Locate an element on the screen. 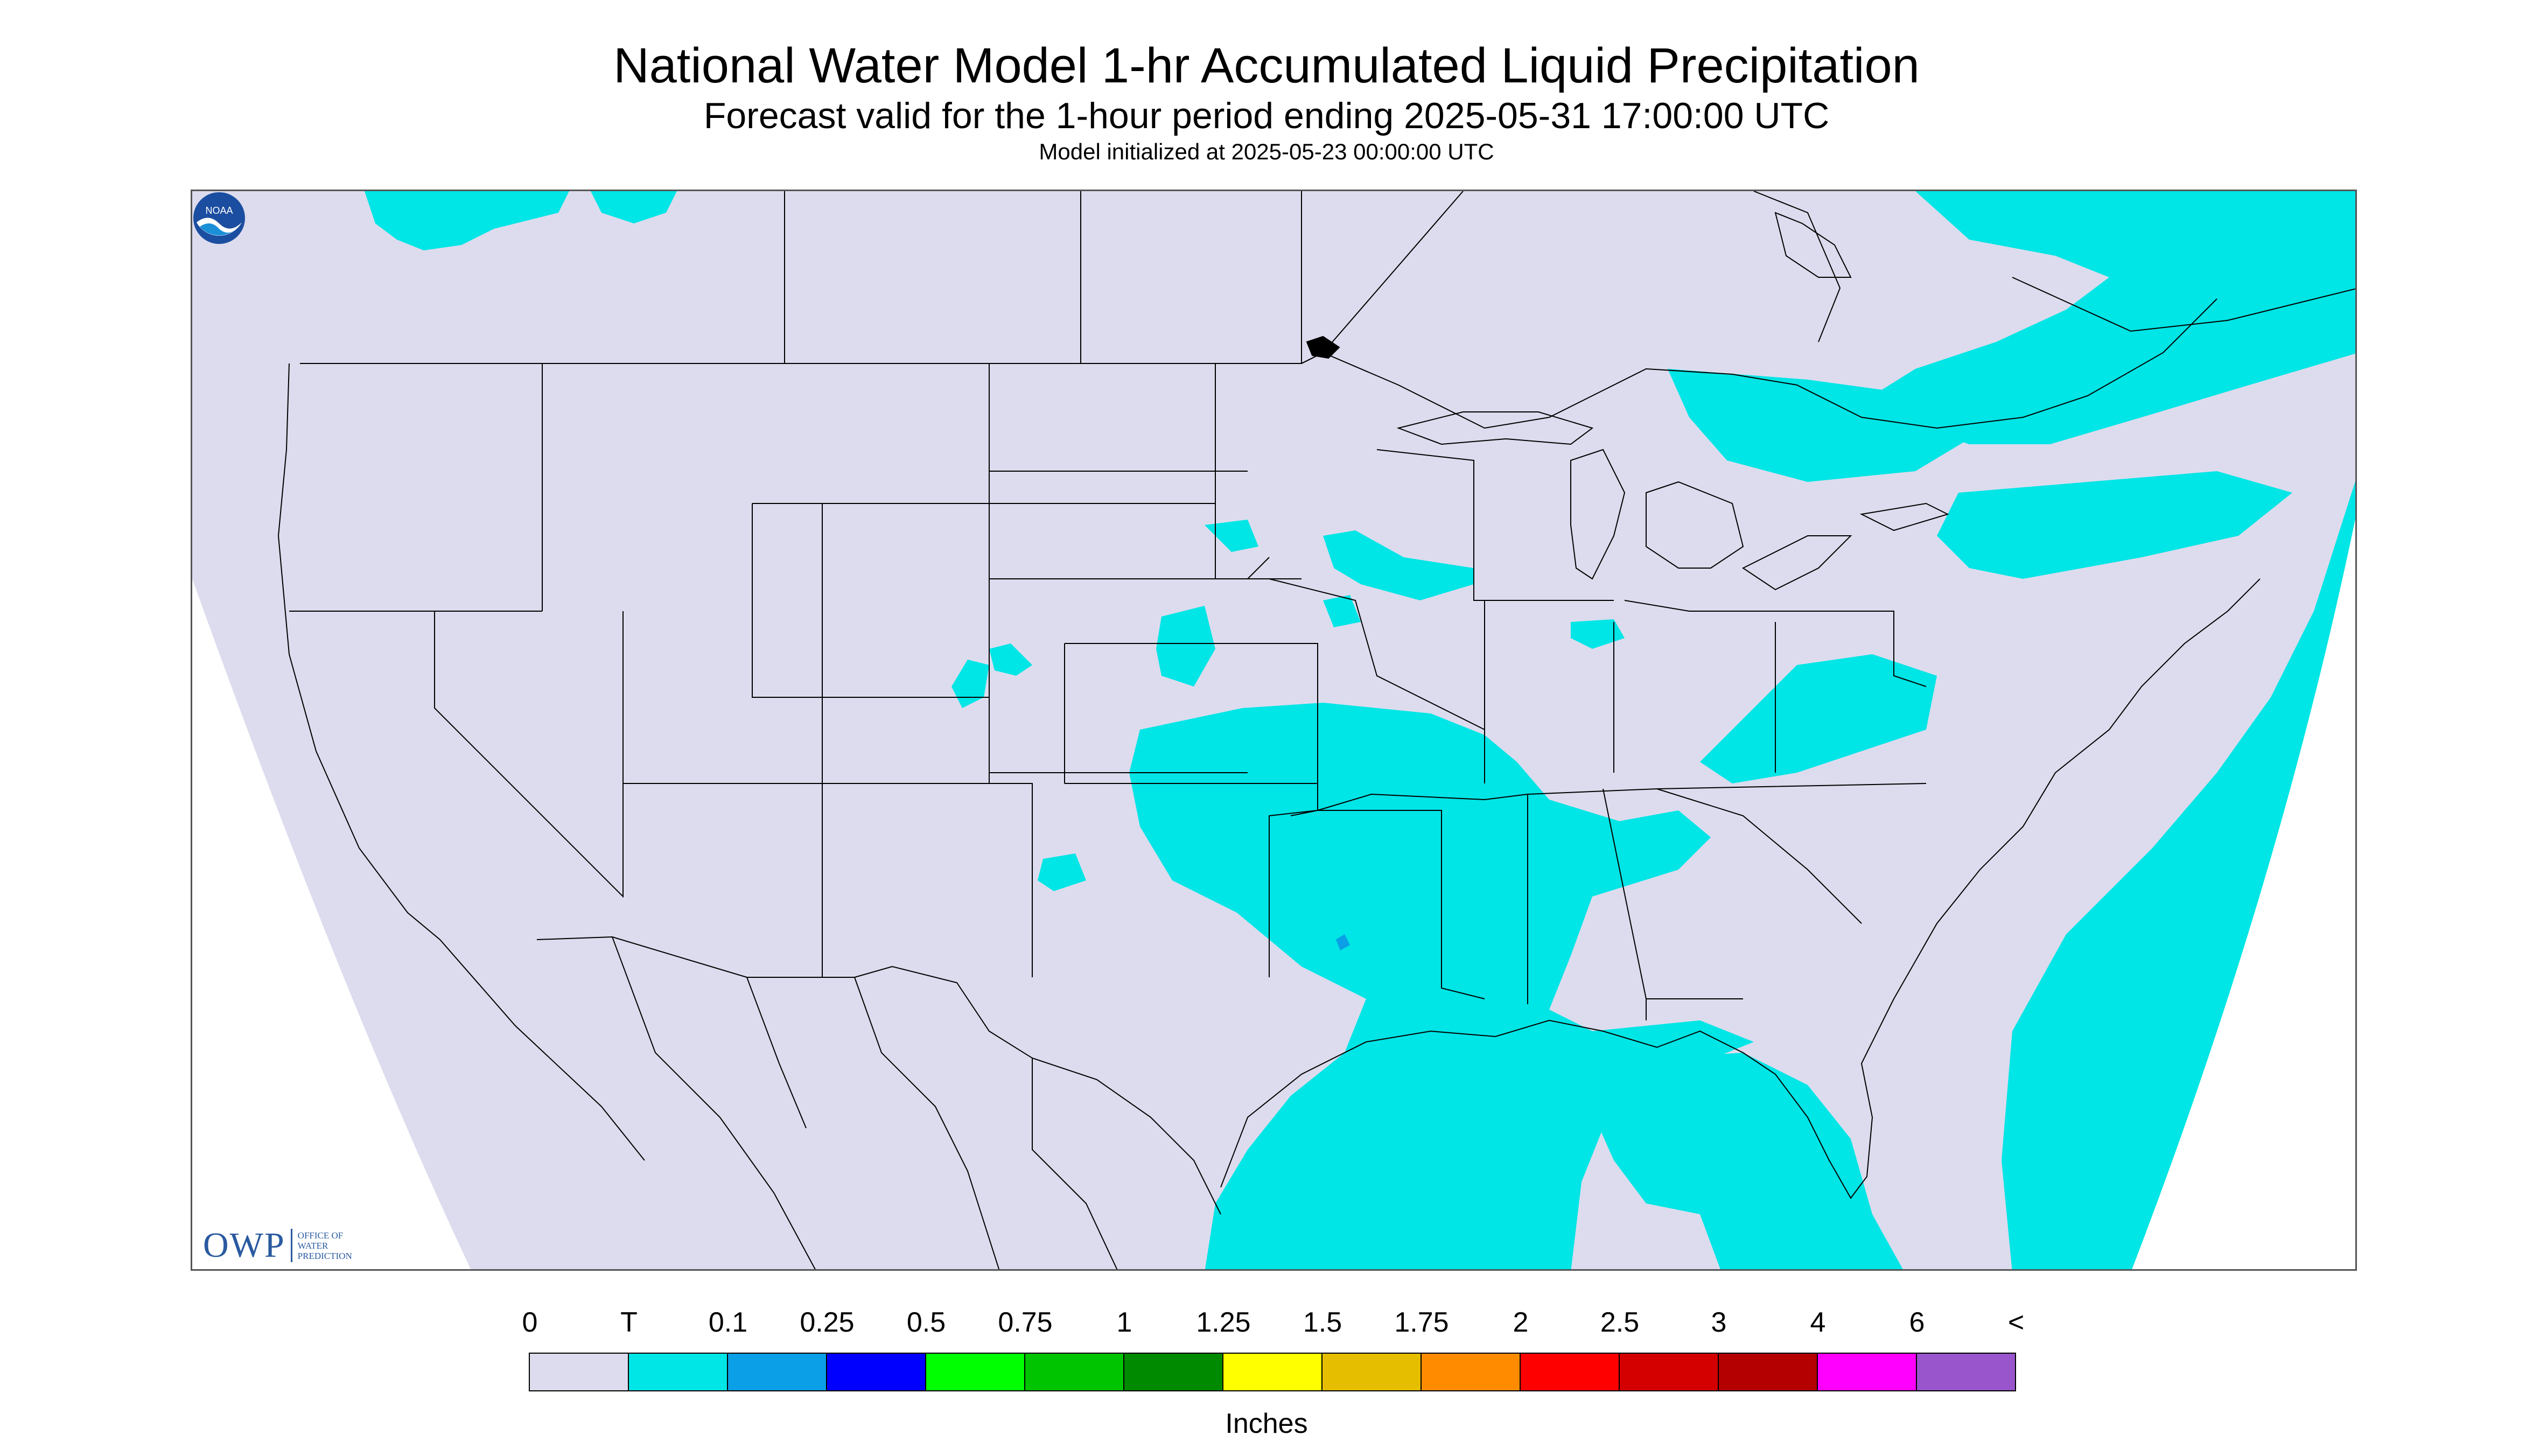  legend-units: Inches is located at coordinates (1266, 1423).